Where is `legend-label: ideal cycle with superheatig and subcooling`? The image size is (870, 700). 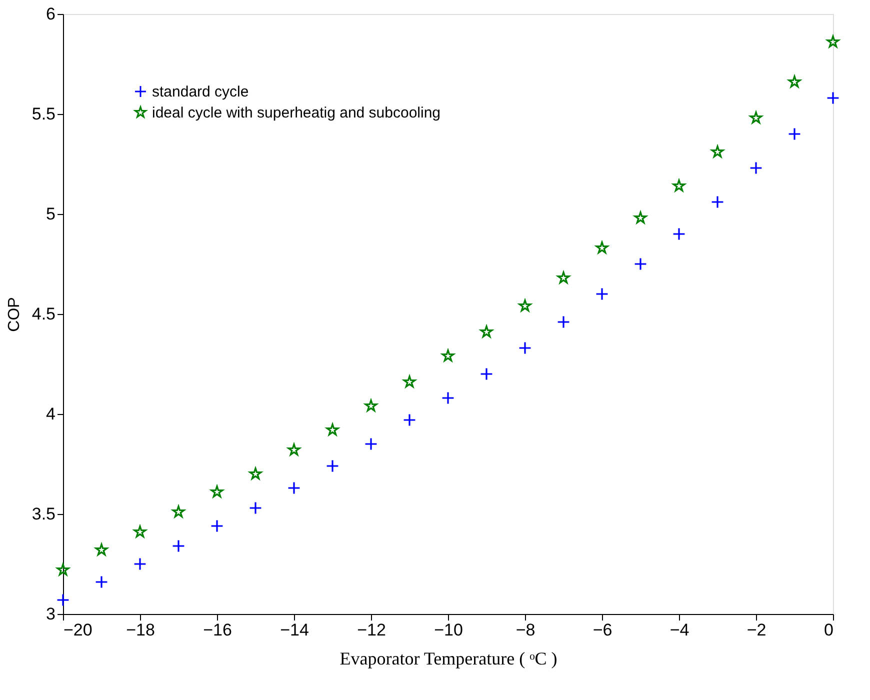
legend-label: ideal cycle with superheatig and subcooling is located at coordinates (296, 113).